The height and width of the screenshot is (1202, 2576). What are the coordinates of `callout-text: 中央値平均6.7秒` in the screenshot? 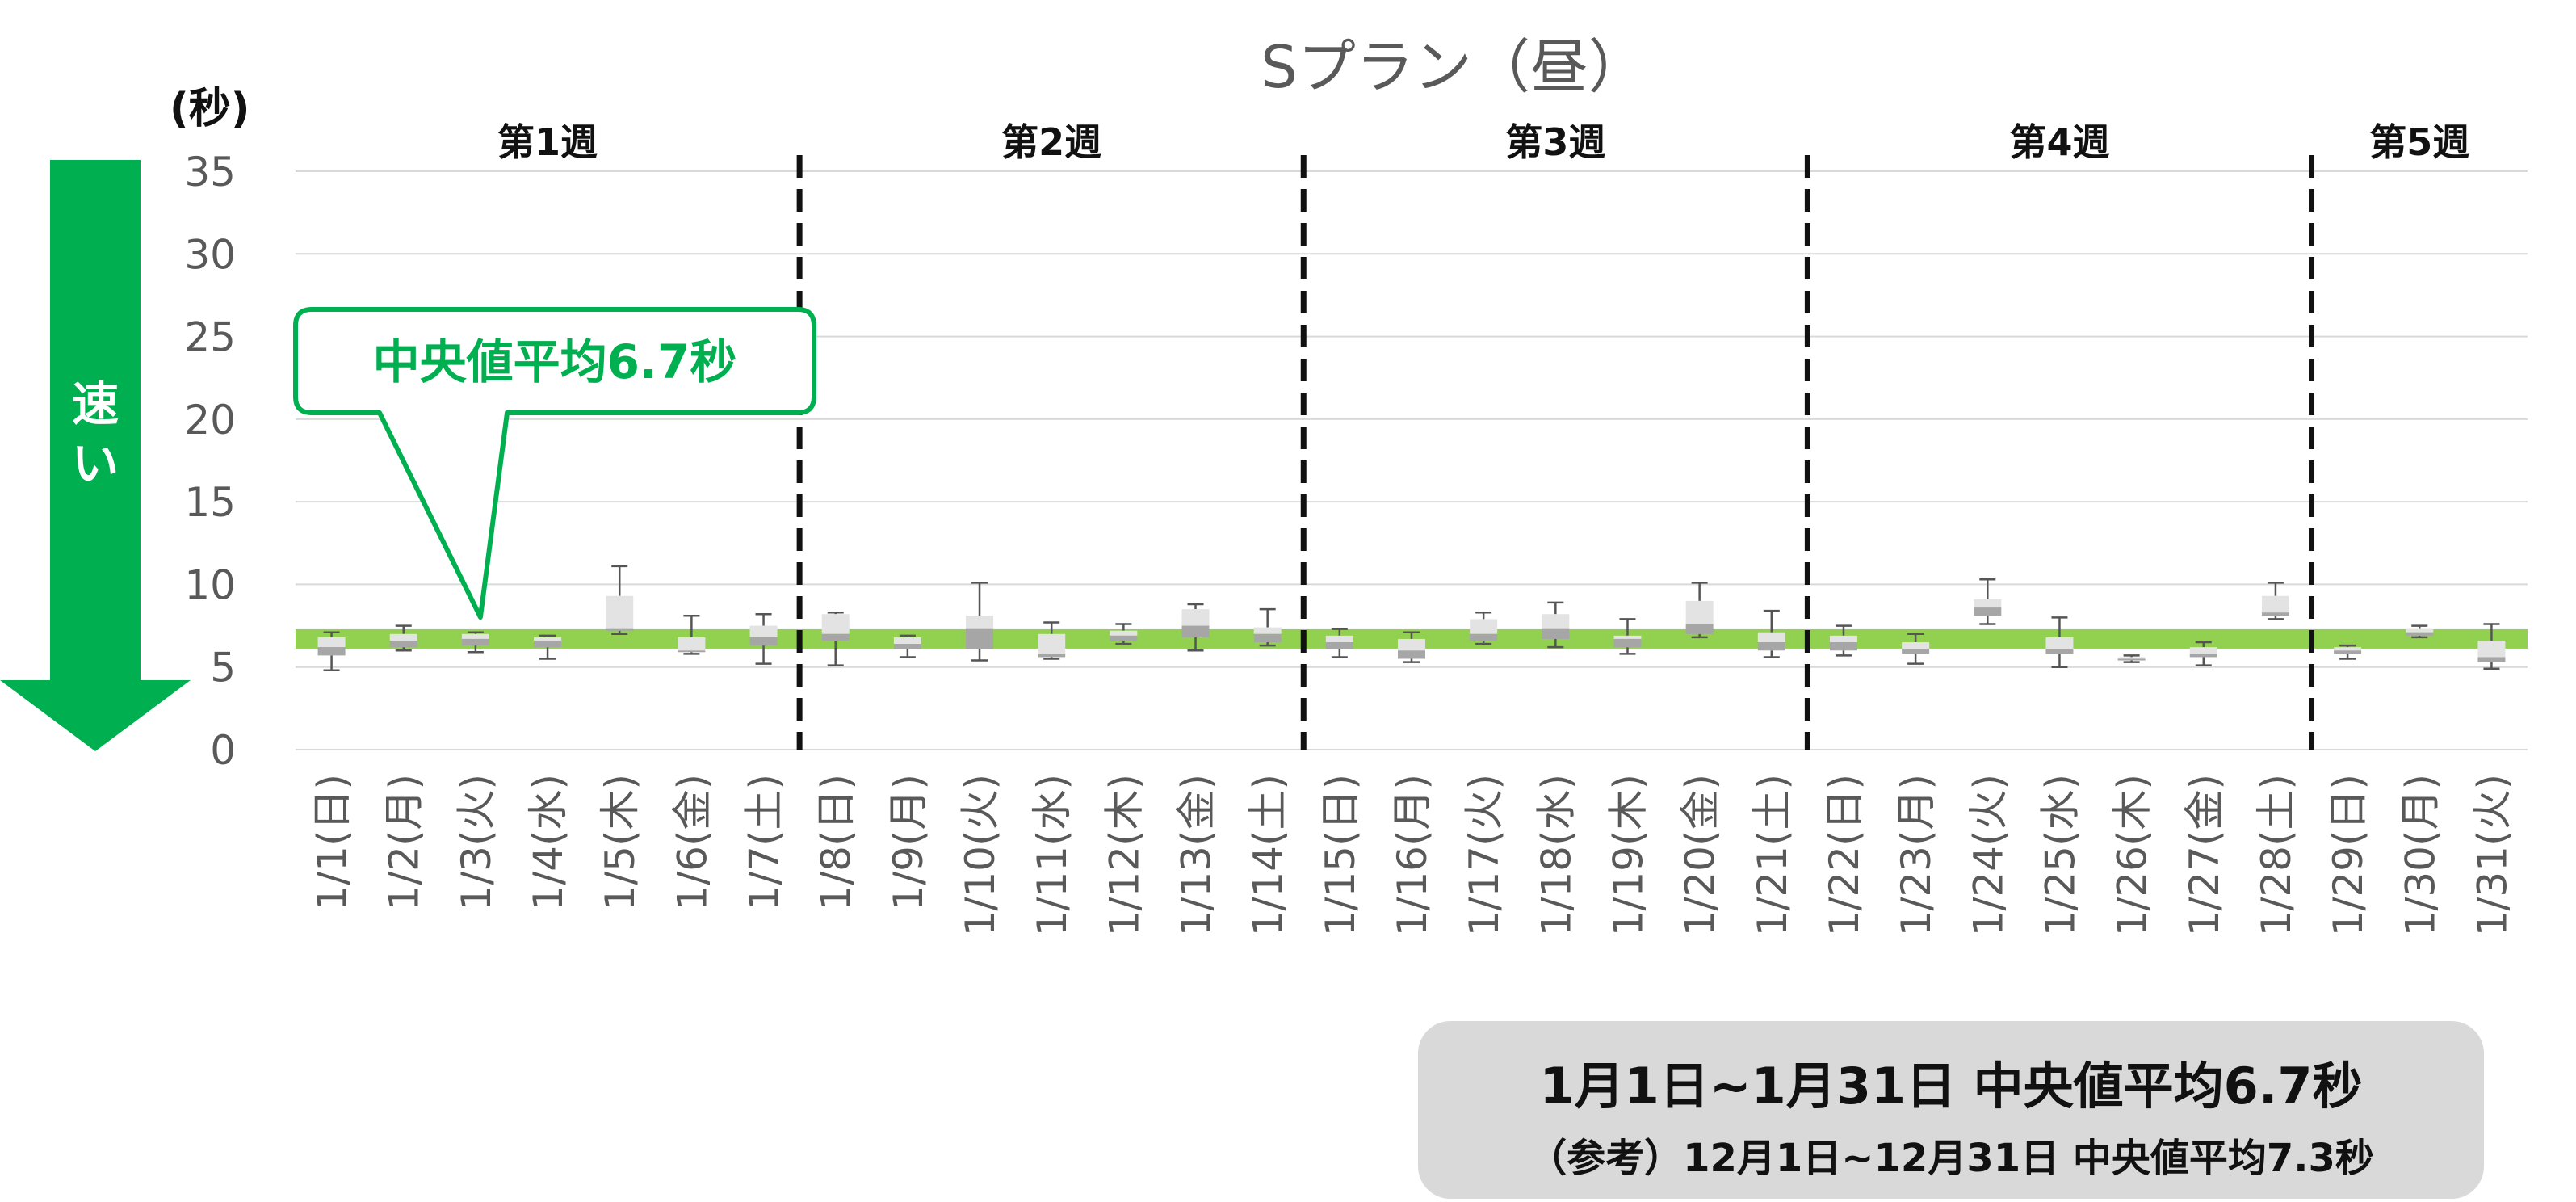 It's located at (555, 361).